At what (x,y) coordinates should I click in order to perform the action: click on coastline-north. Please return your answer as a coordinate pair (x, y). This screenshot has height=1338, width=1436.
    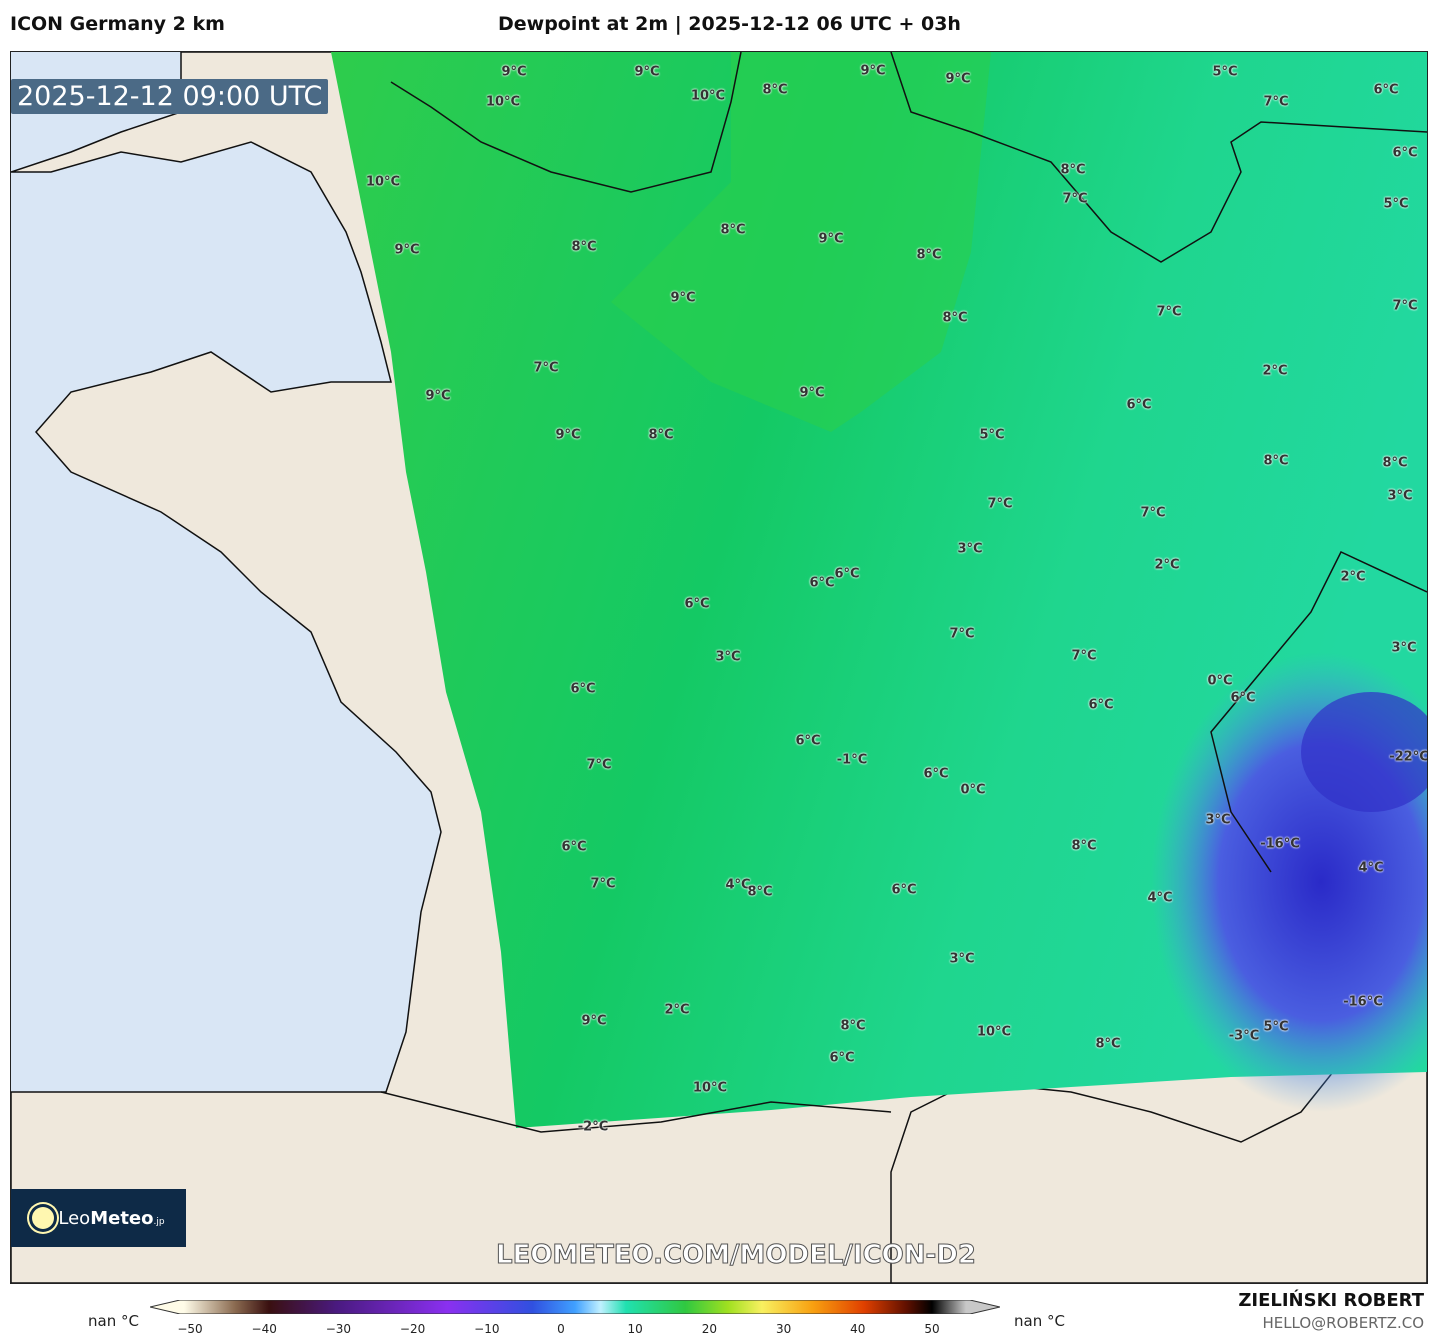
    Looking at the image, I should click on (566, 122).